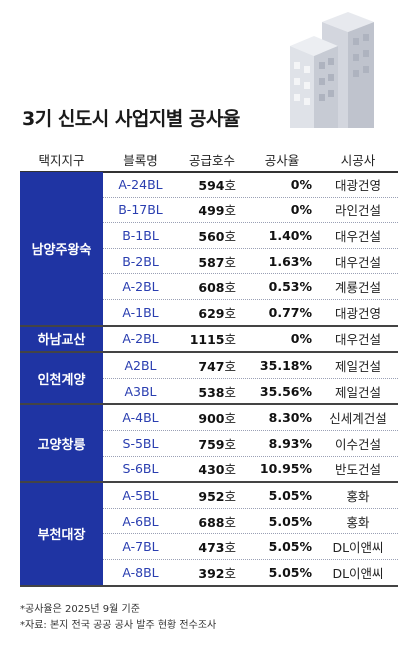  What do you see at coordinates (357, 392) in the screenshot?
I see `company-name: 제일건설` at bounding box center [357, 392].